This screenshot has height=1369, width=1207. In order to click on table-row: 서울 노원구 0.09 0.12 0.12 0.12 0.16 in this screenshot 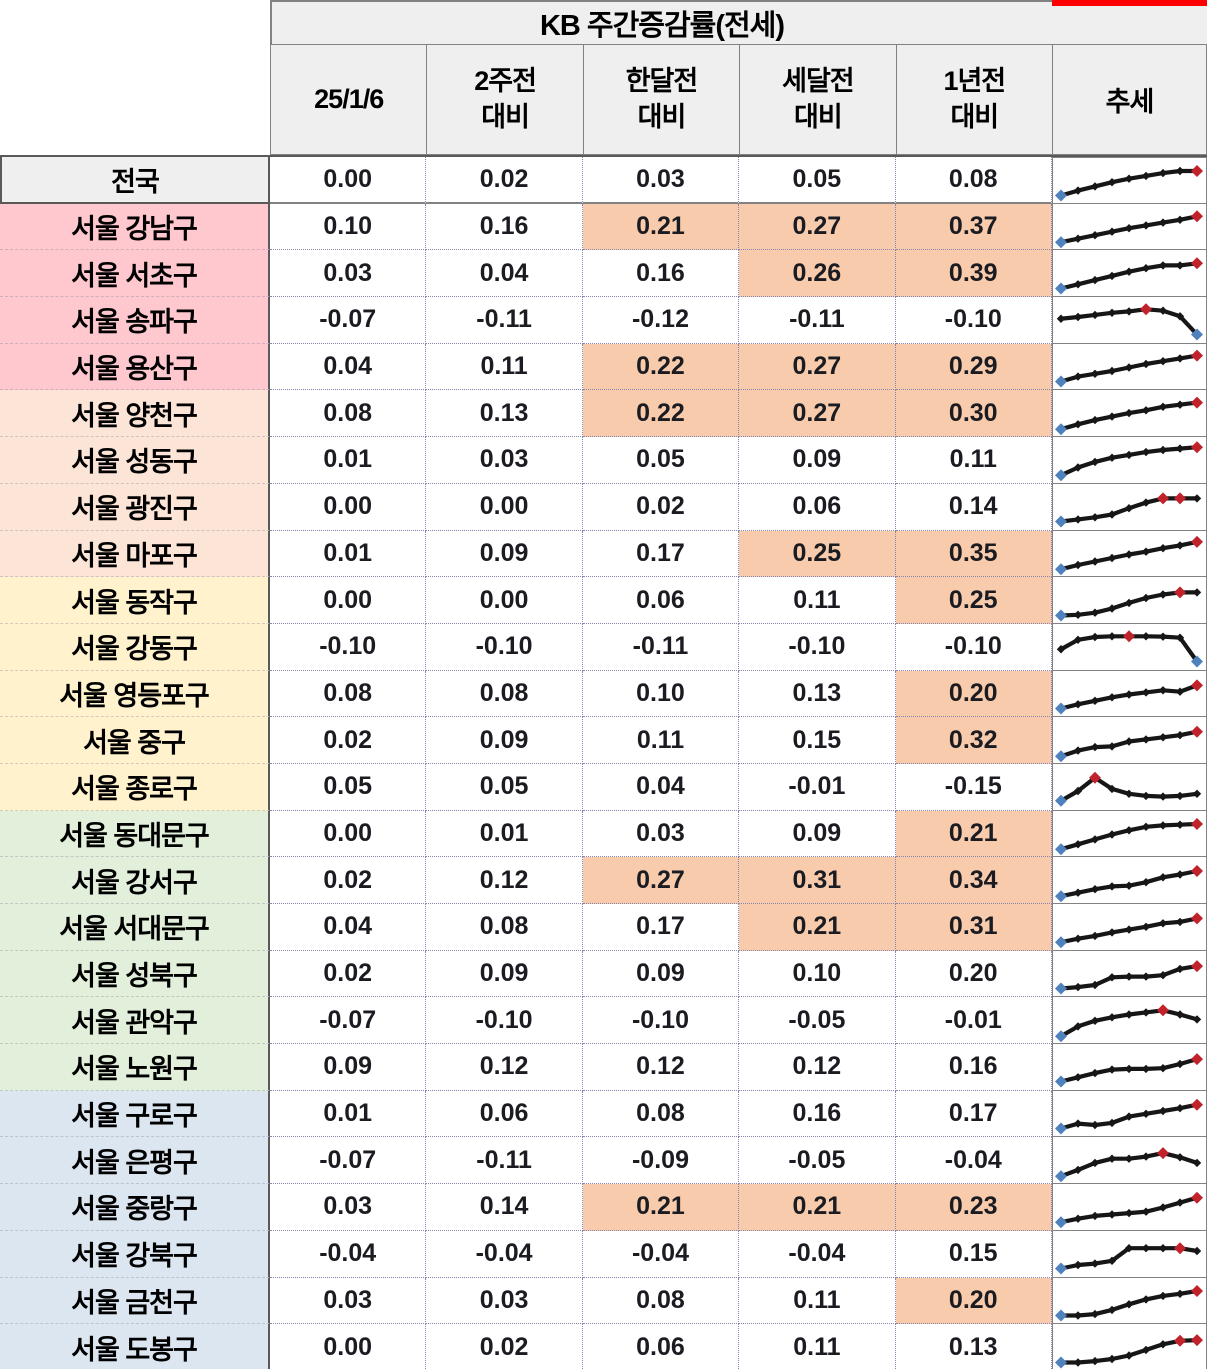, I will do `click(603, 1067)`.